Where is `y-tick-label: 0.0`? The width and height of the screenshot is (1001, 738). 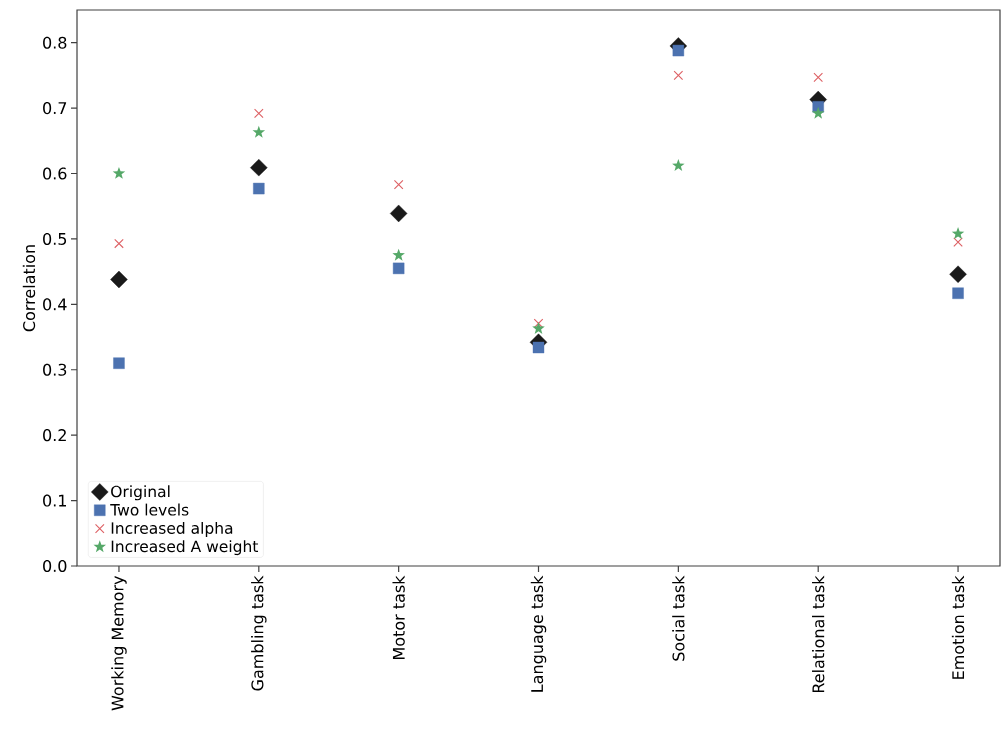
y-tick-label: 0.0 is located at coordinates (55, 566).